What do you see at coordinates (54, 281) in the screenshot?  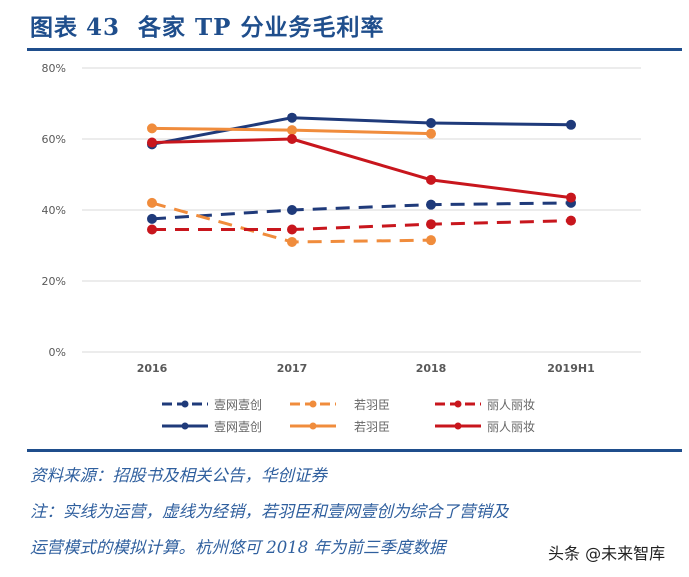 I see `y-tick-label: 20%` at bounding box center [54, 281].